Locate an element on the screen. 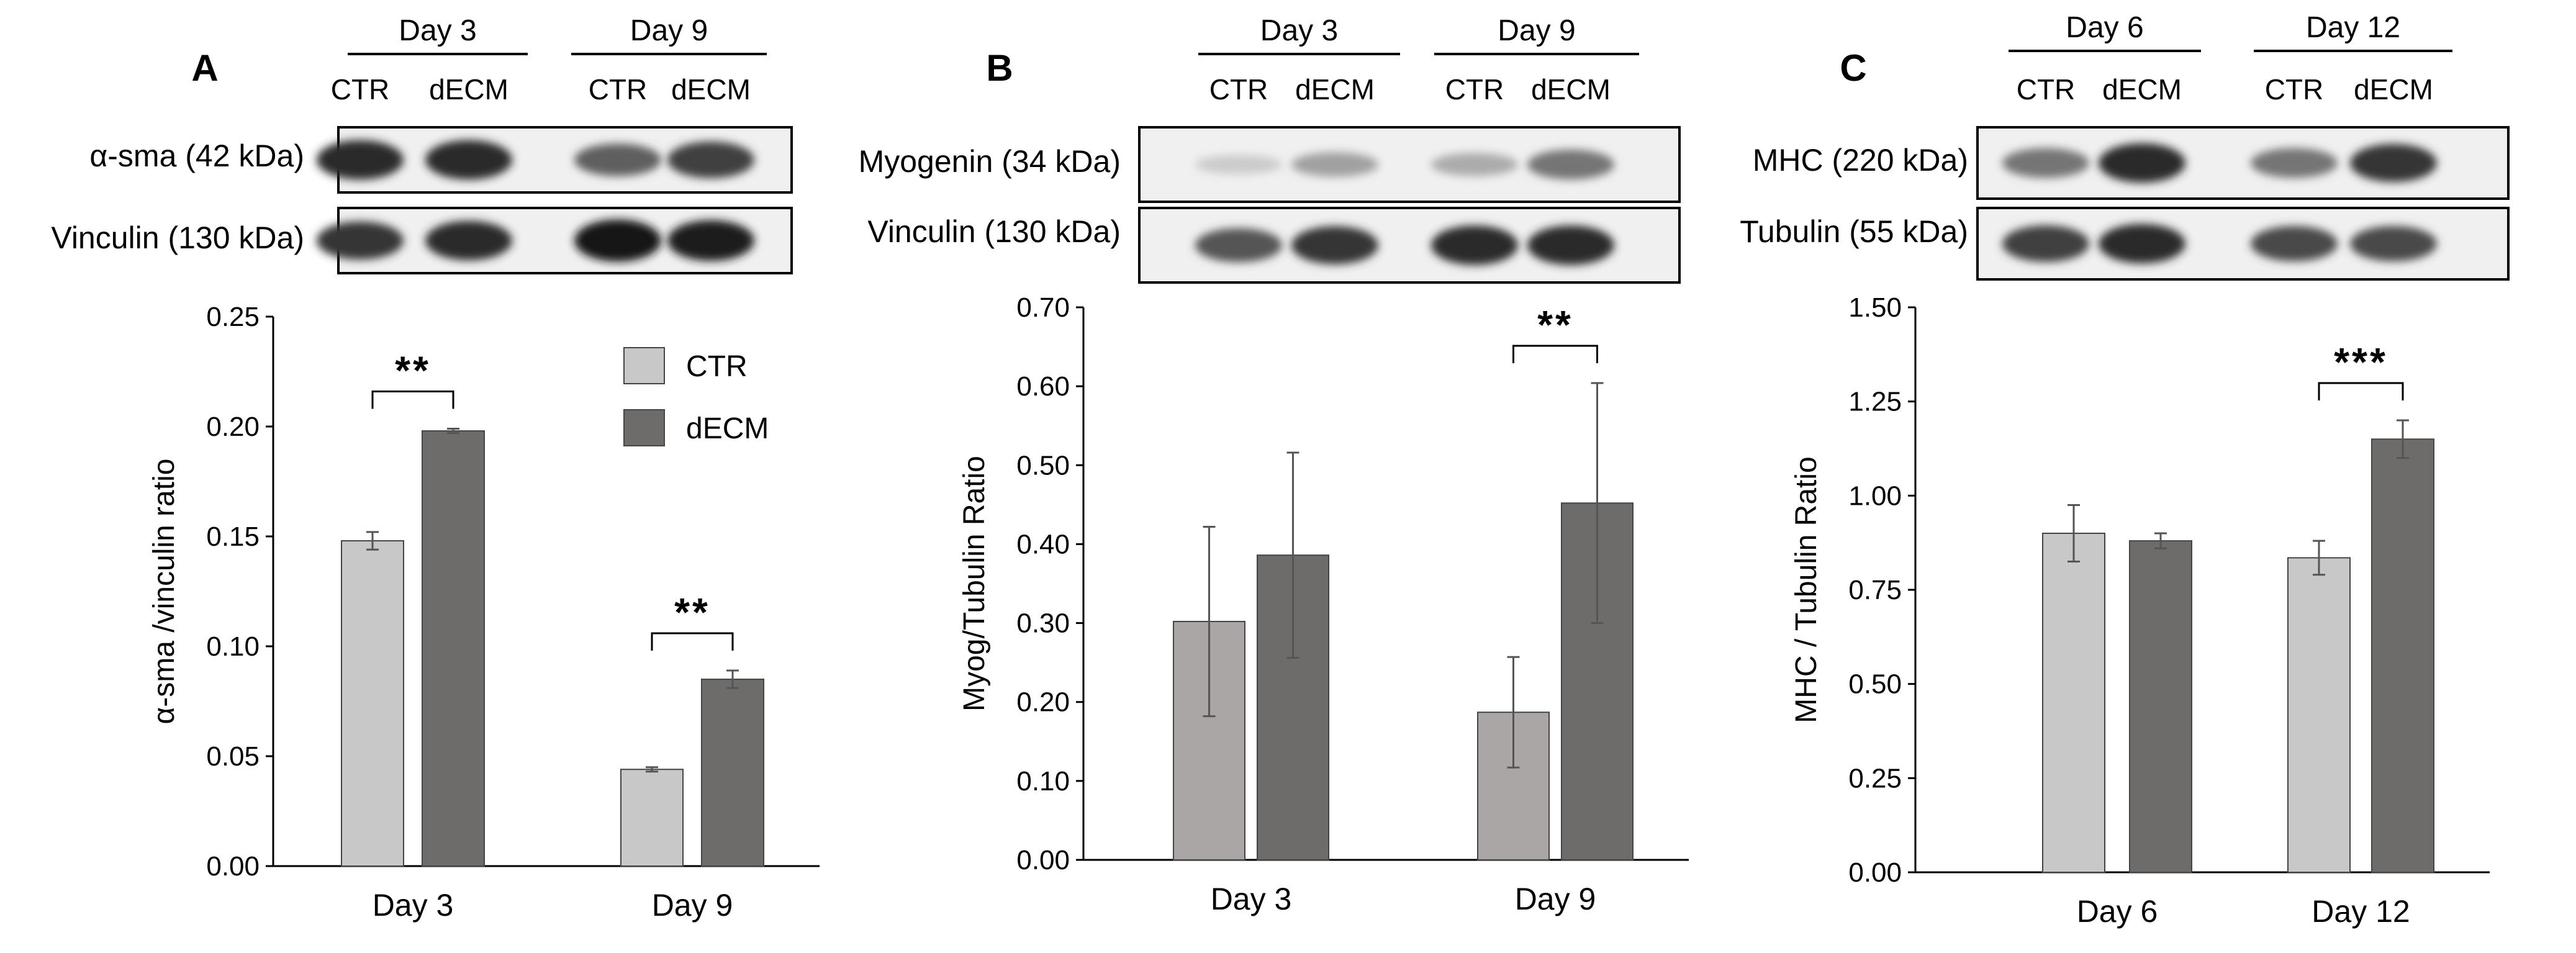  y-tick-label: 0.10 is located at coordinates (233, 646).